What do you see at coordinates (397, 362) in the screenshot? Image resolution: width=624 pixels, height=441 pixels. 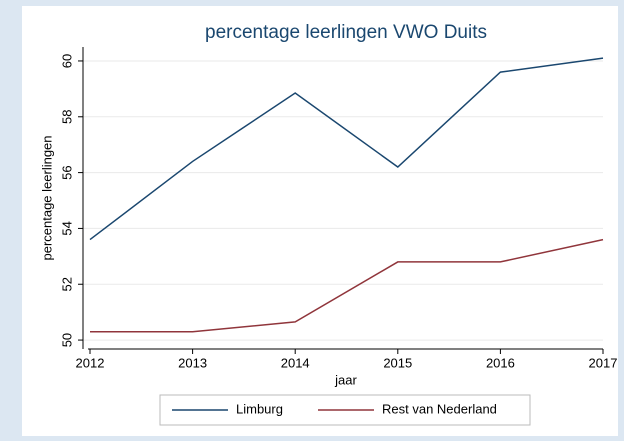 I see `x-tick-label: 2015` at bounding box center [397, 362].